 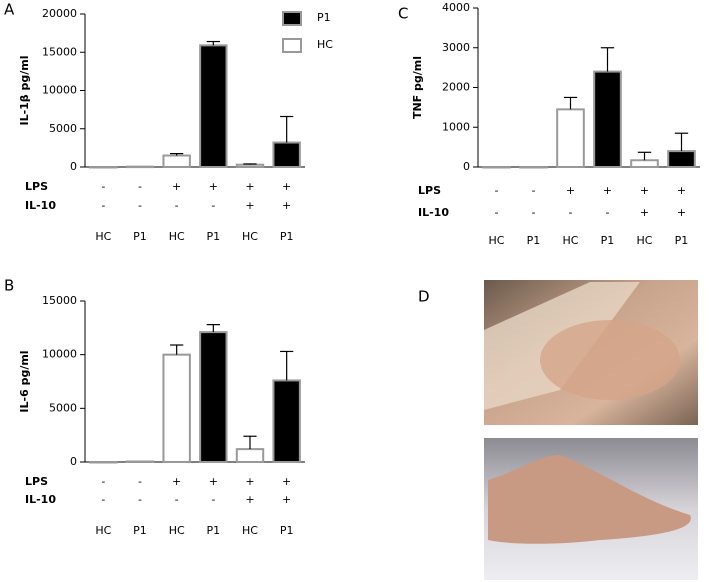 I want to click on y-tick-label: 2000, so click(x=456, y=87).